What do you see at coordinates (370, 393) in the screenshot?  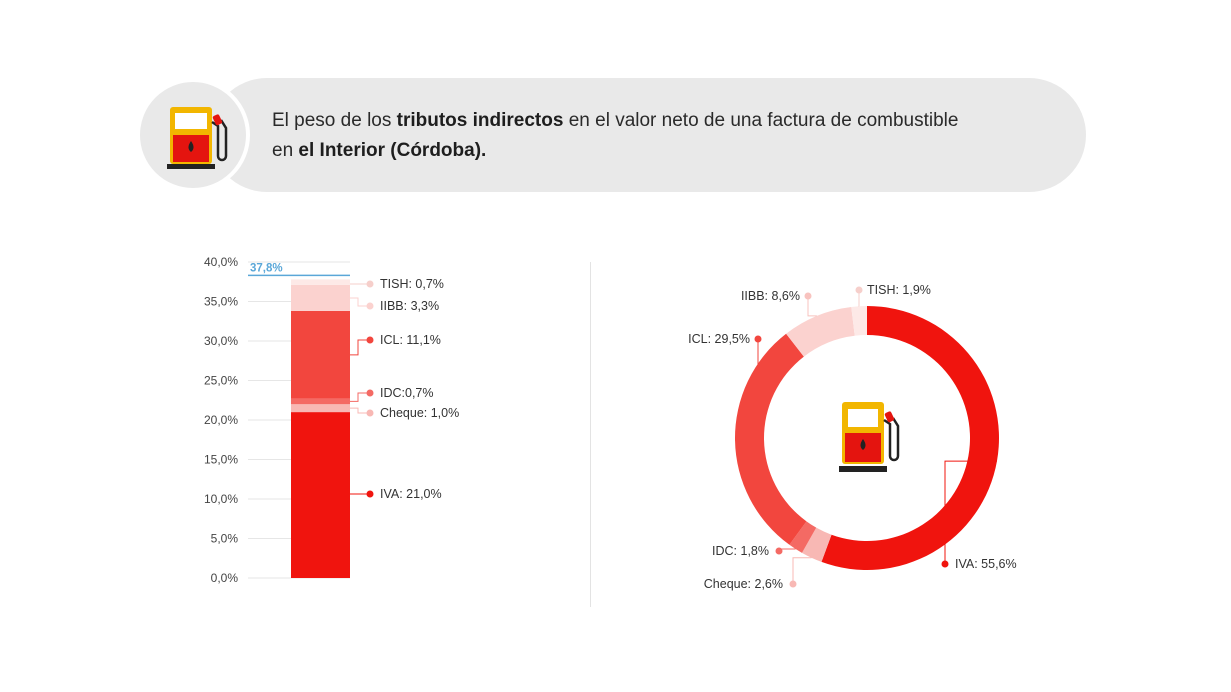 I see `leader-dot-idc` at bounding box center [370, 393].